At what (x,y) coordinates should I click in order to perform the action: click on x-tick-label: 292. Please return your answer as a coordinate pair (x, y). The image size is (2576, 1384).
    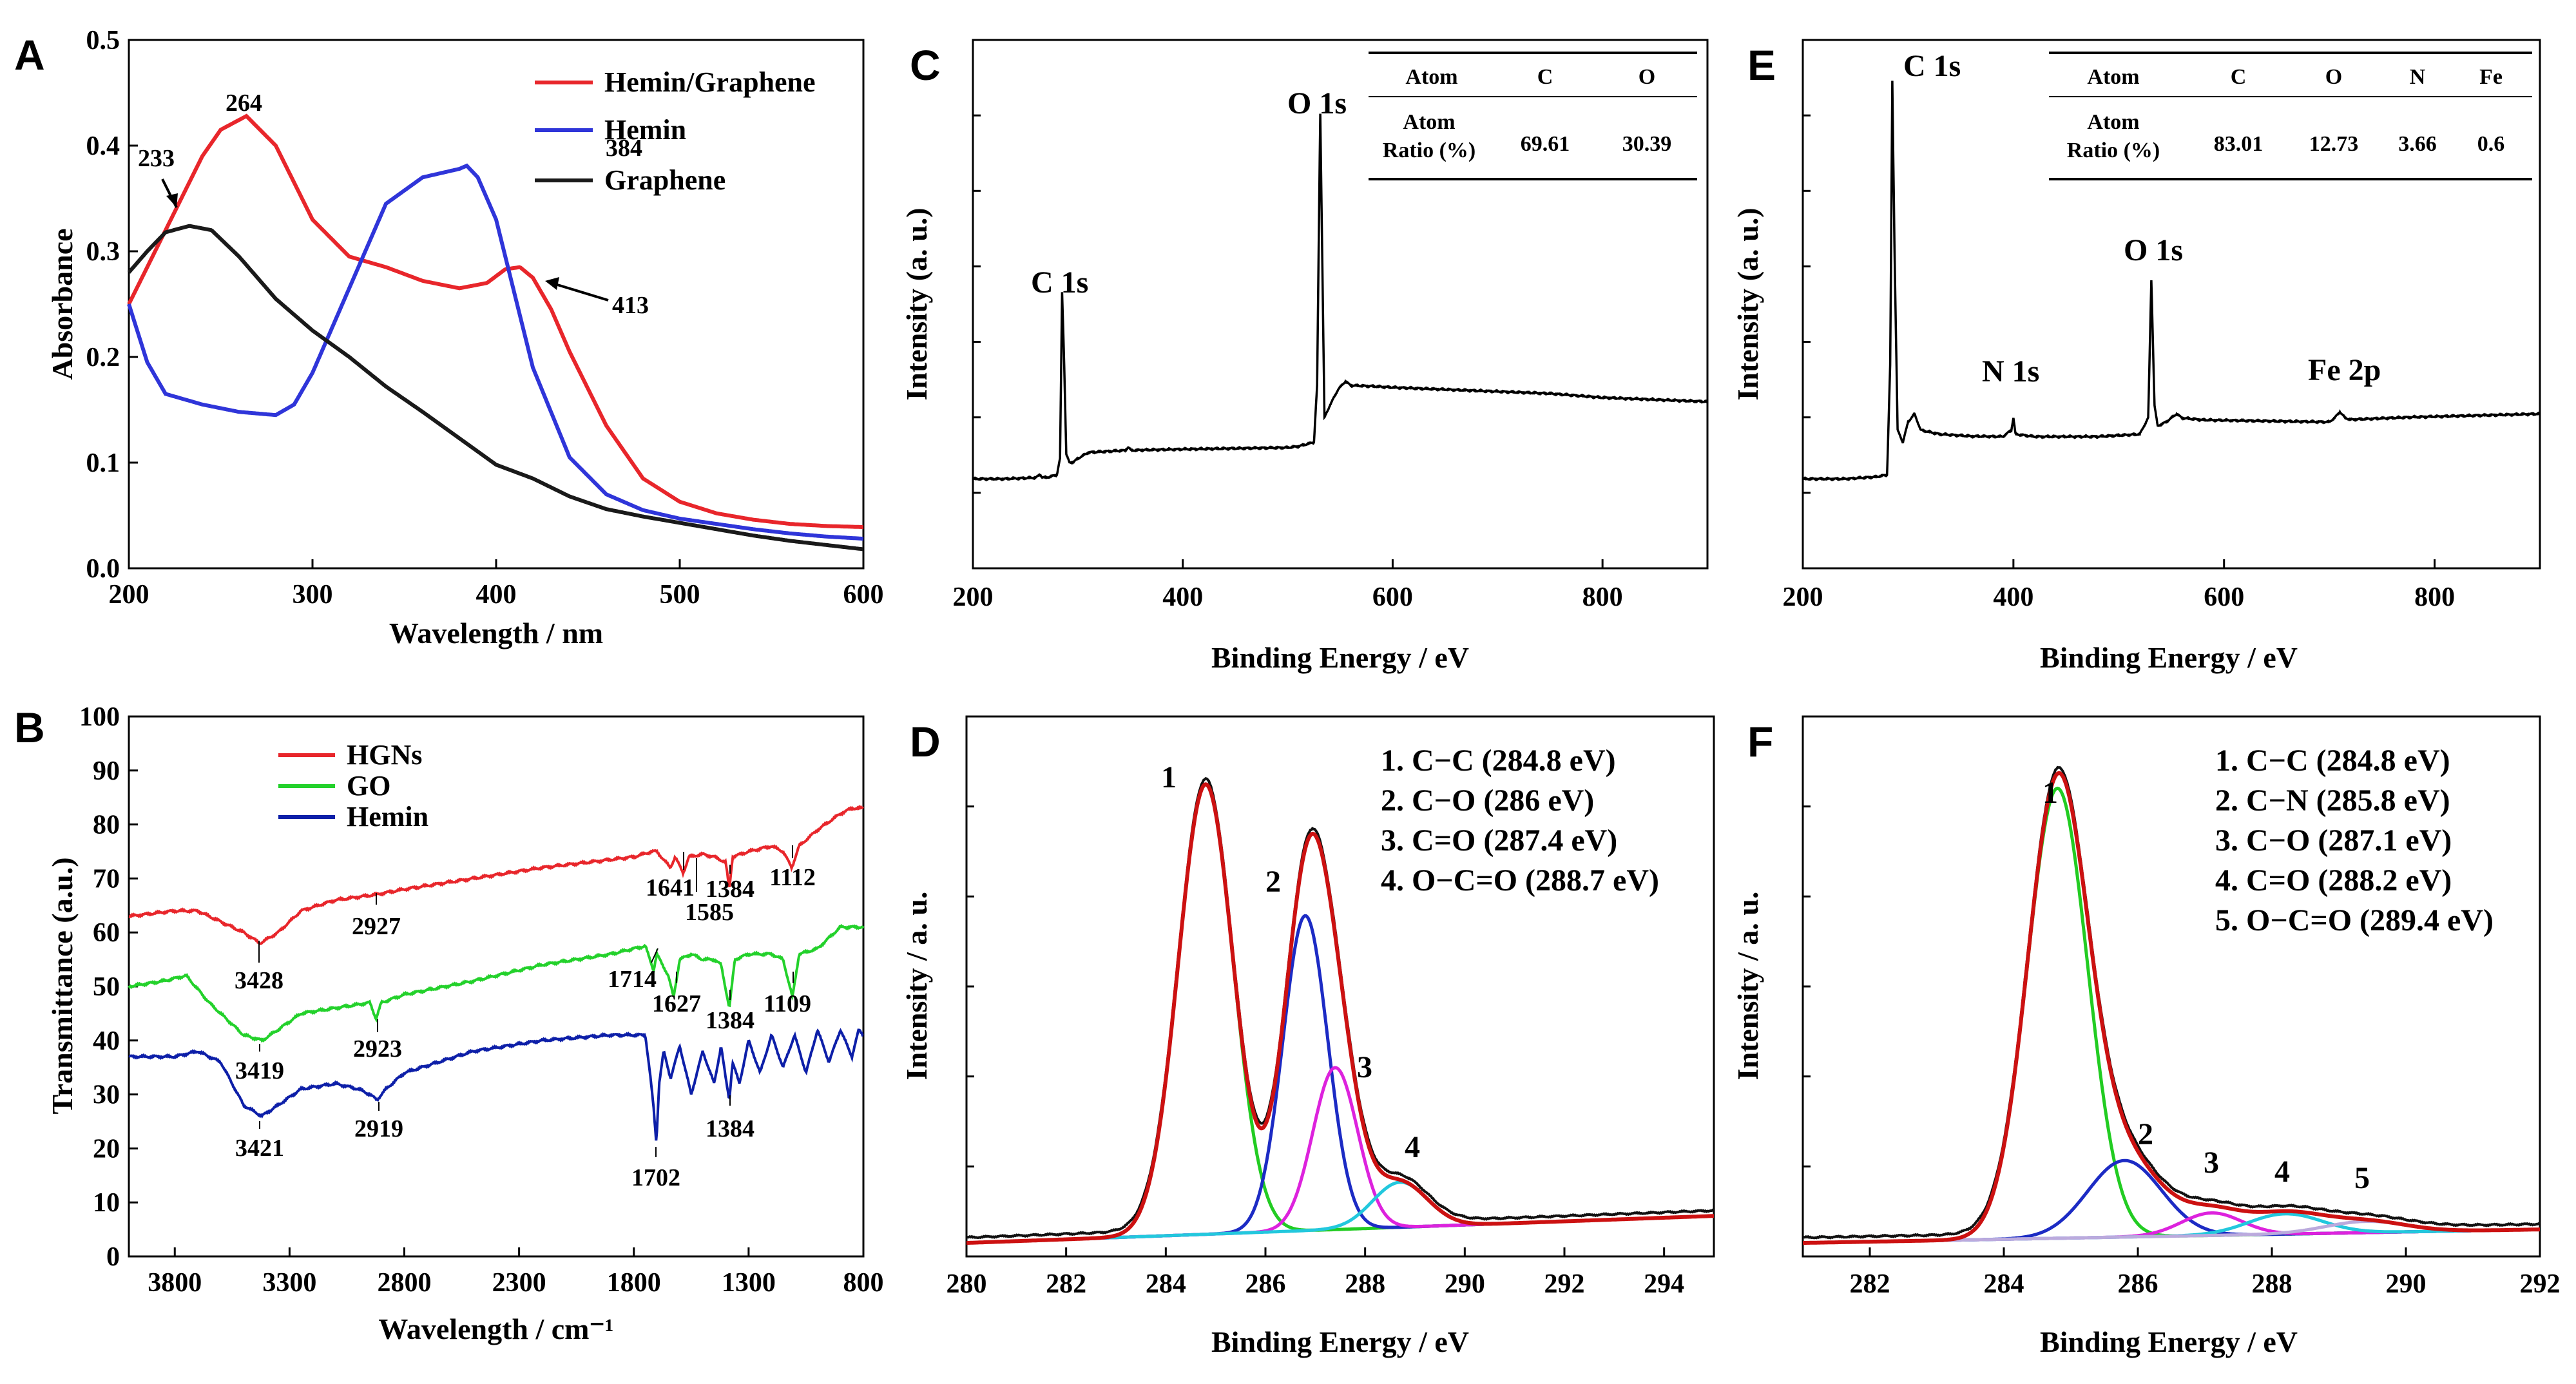
    Looking at the image, I should click on (1564, 1284).